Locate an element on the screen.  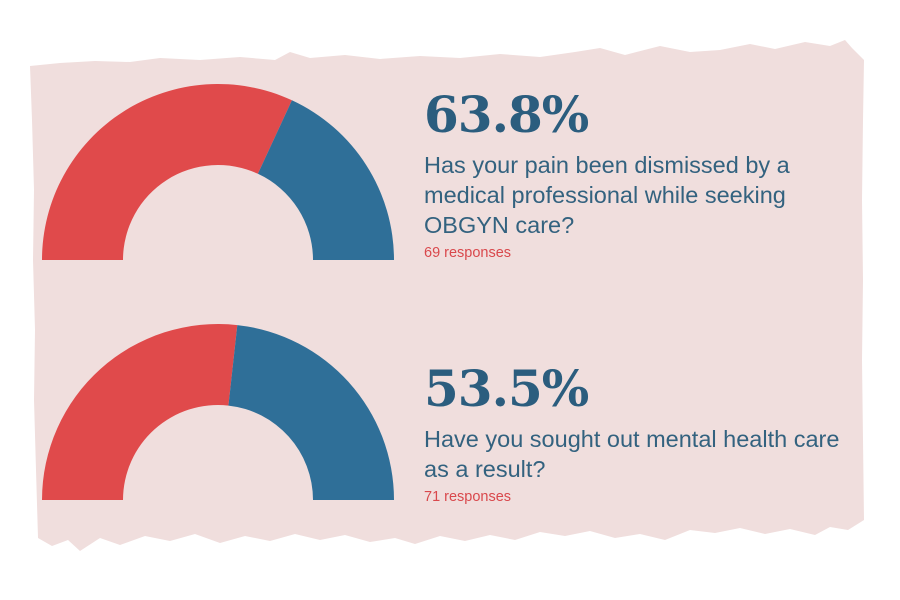
stat-2-percentage: 53.5% is located at coordinates (506, 388).